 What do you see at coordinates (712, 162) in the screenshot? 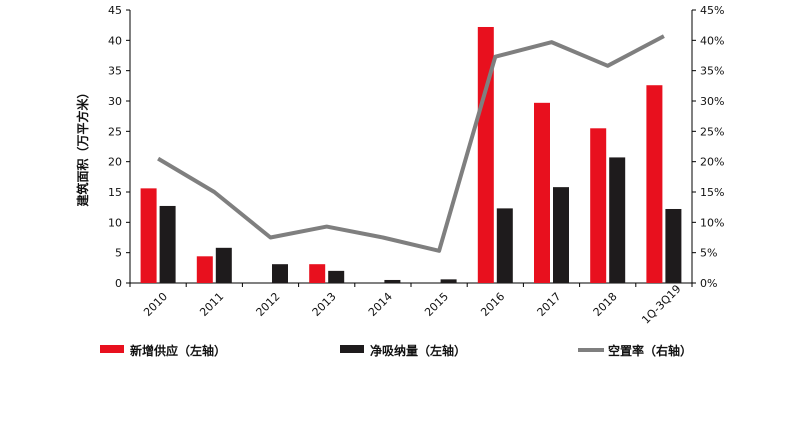
I see `right-tick-label: 20%` at bounding box center [712, 162].